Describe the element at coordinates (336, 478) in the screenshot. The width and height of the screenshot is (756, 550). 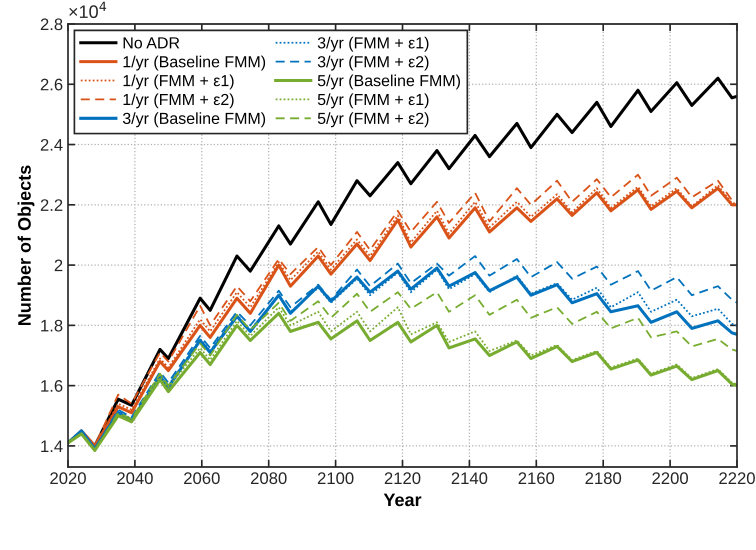
I see `x-tick-label: 2100` at that location.